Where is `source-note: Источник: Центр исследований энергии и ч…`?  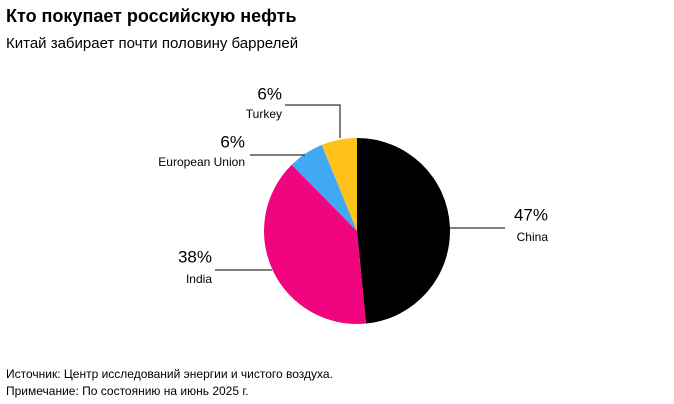
source-note: Источник: Центр исследований энергии и ч… is located at coordinates (169, 374).